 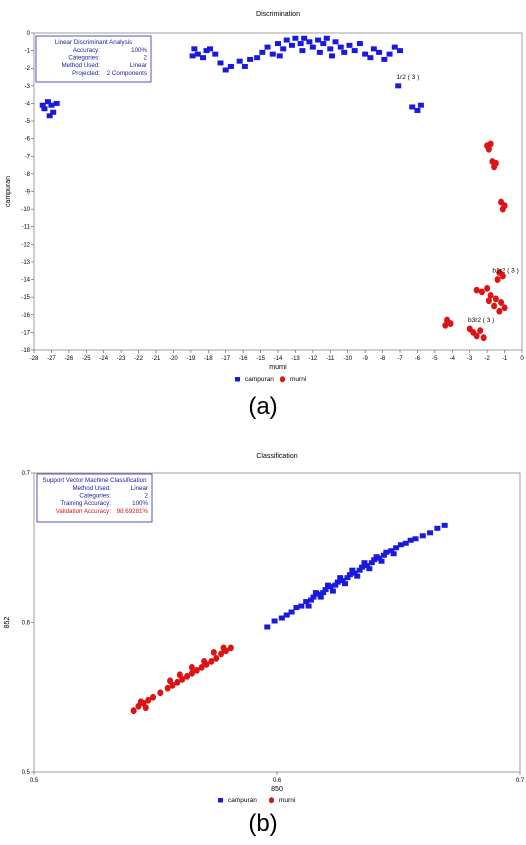 I want to click on x-tick-label: -1, so click(x=505, y=359).